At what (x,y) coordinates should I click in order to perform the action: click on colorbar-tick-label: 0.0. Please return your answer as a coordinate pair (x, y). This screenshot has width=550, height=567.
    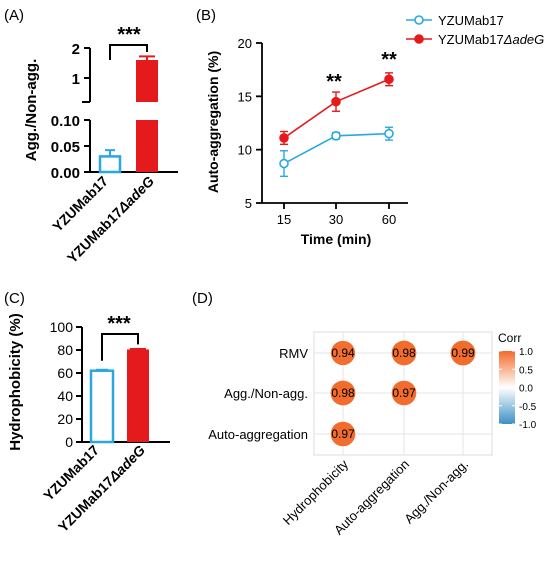
    Looking at the image, I should click on (526, 389).